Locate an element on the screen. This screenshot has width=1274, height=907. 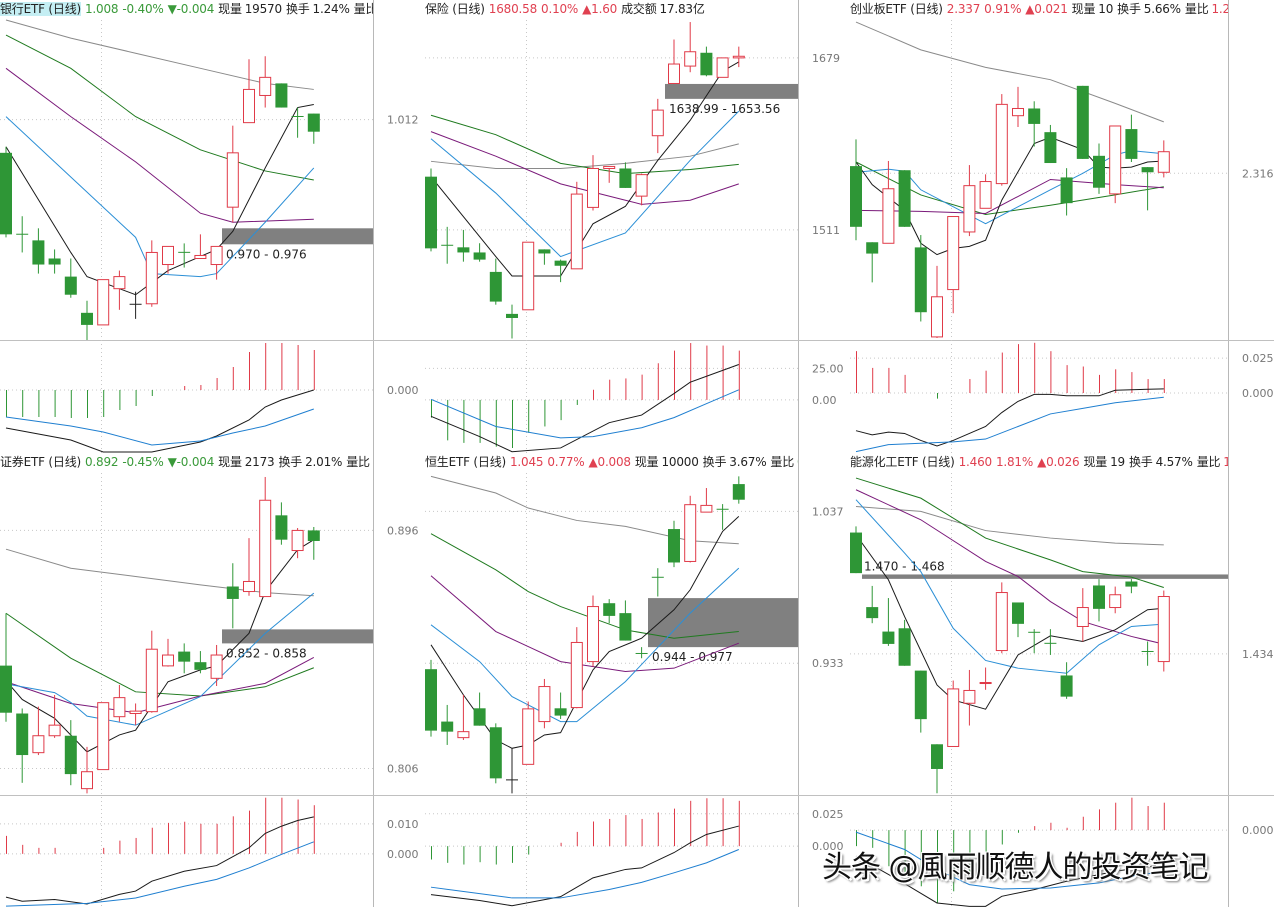
security-name: 证券ETF (日线) is located at coordinates (40, 462).